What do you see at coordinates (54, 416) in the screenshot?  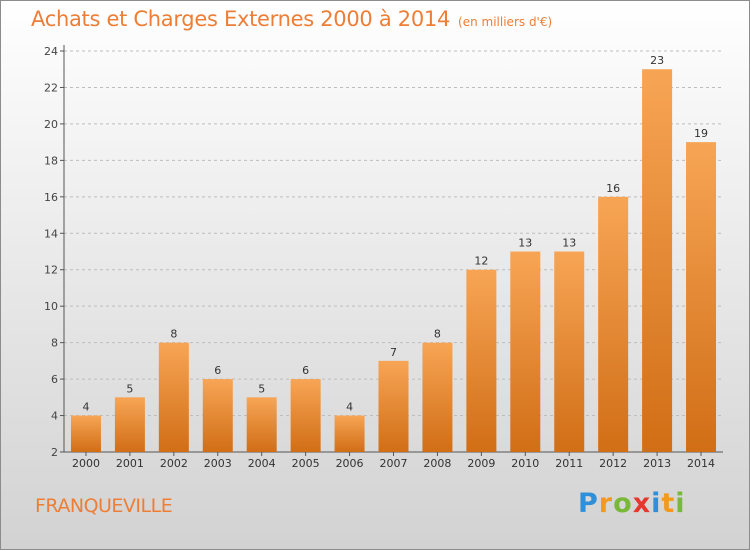 I see `y-tick-label: 4` at bounding box center [54, 416].